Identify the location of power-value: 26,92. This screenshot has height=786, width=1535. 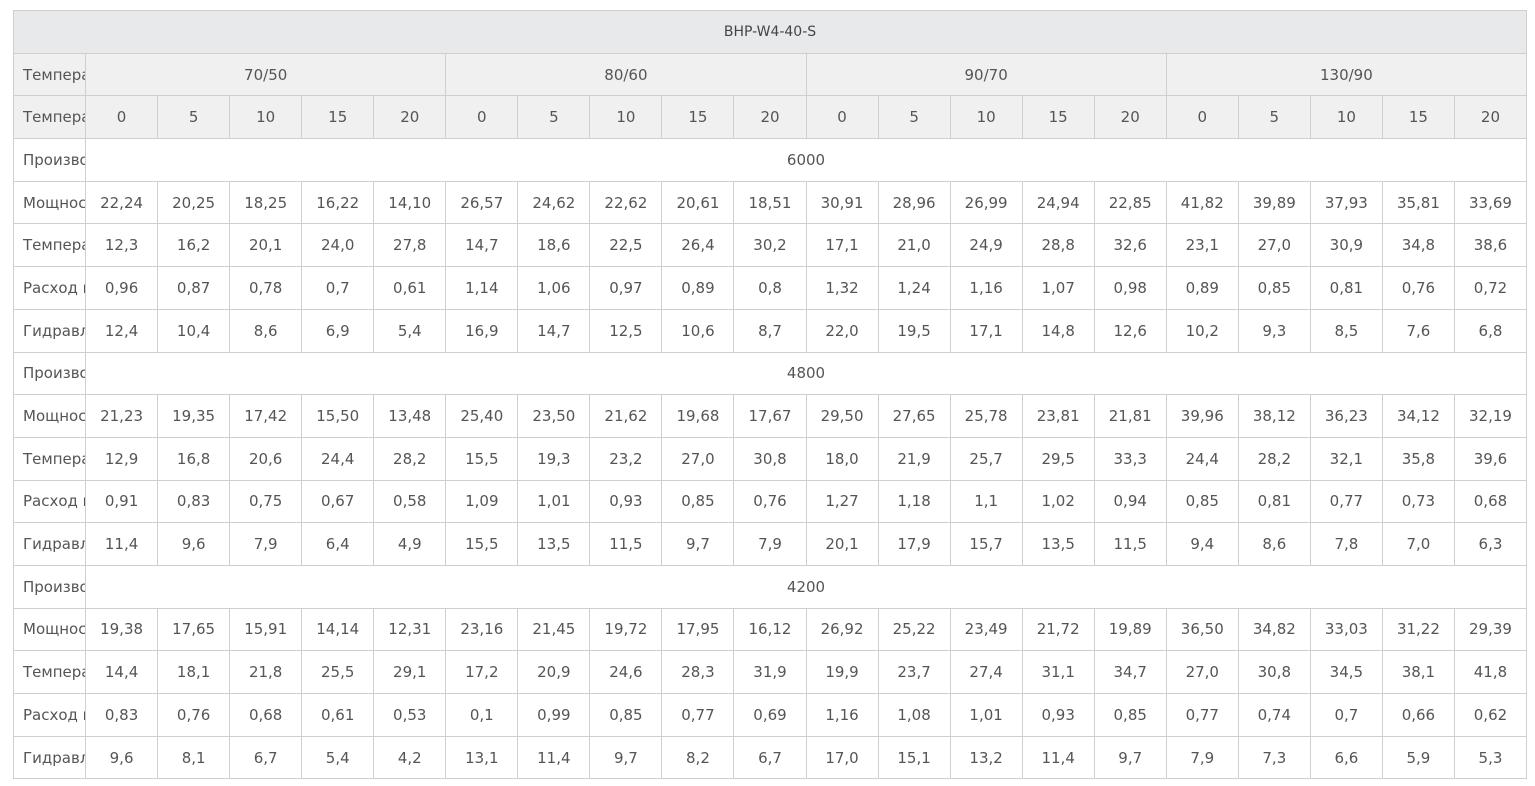
(842, 629).